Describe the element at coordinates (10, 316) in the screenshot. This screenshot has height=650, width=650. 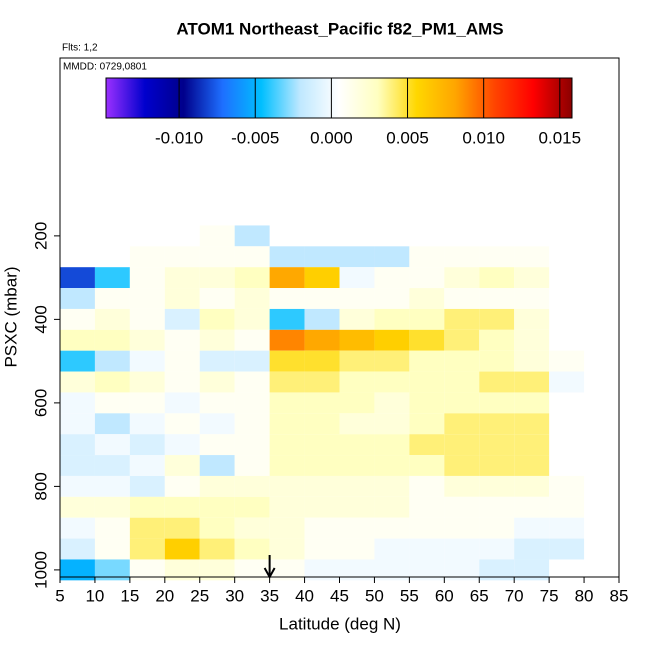
I see `y-axis-label: PSXC (mbar)` at that location.